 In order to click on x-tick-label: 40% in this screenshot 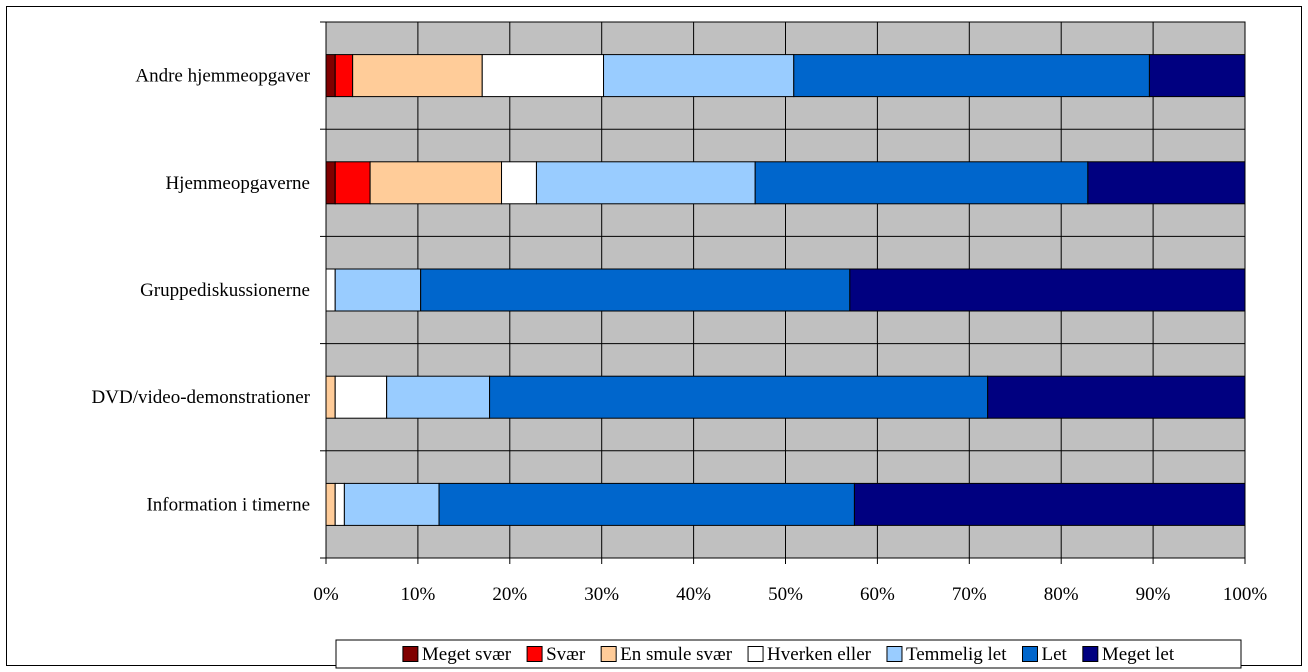, I will do `click(693, 594)`.